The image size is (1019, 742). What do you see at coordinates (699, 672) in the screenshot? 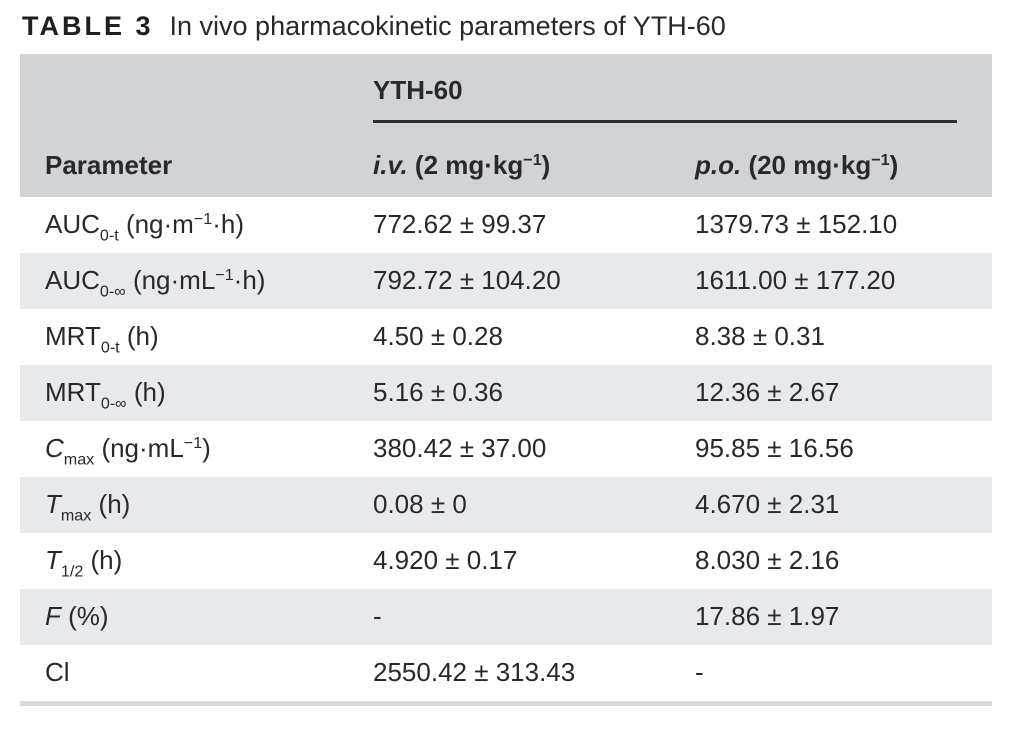
I see `po-cell: -` at bounding box center [699, 672].